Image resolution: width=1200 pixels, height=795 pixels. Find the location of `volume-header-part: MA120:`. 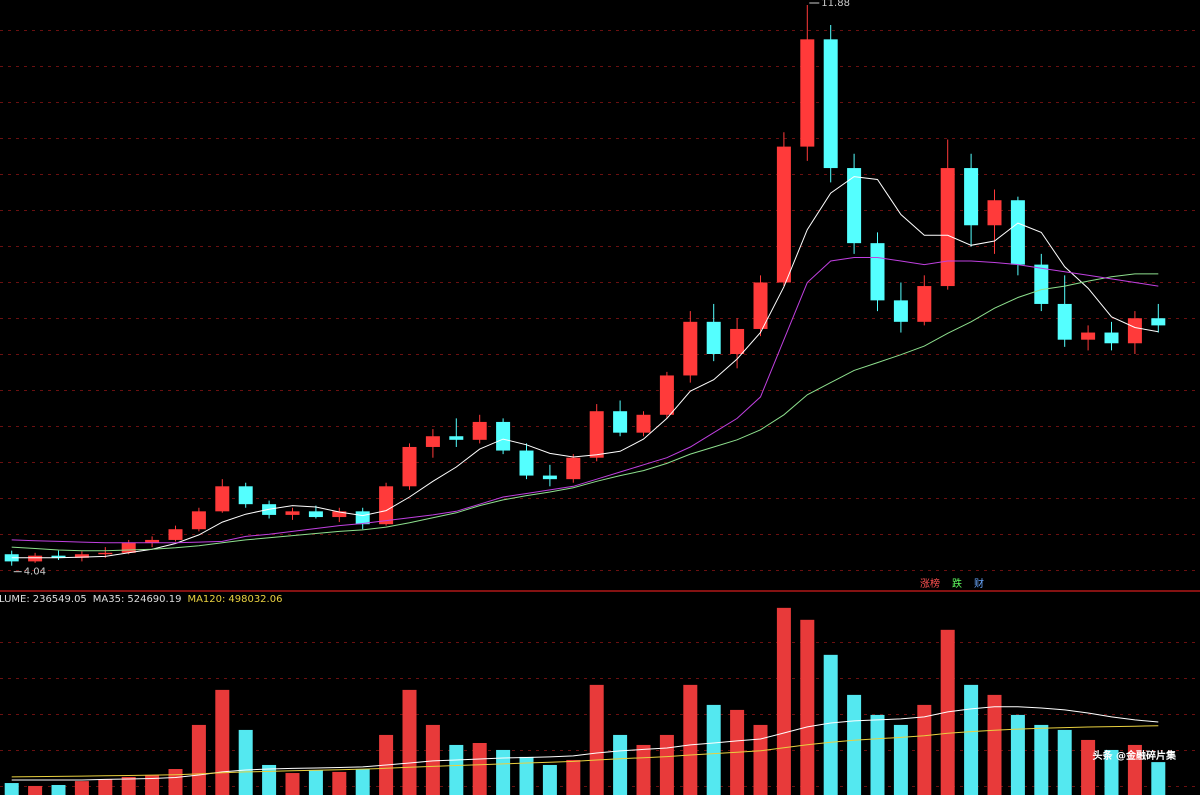

volume-header-part: MA120: is located at coordinates (206, 599).